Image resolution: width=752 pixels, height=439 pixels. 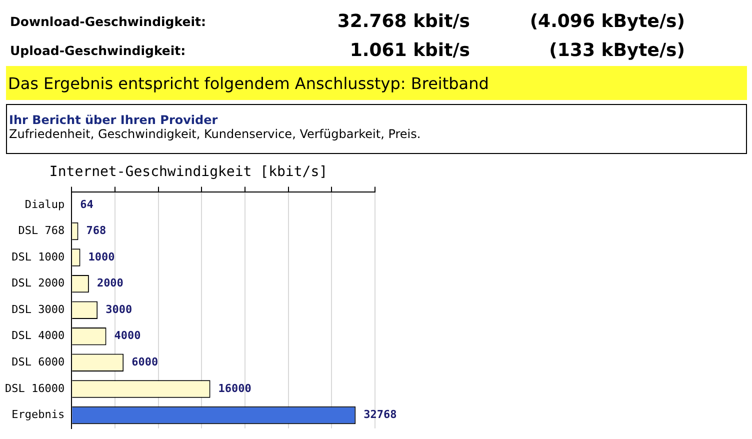 I want to click on y-tick-label: DSL 1000, so click(x=38, y=257).